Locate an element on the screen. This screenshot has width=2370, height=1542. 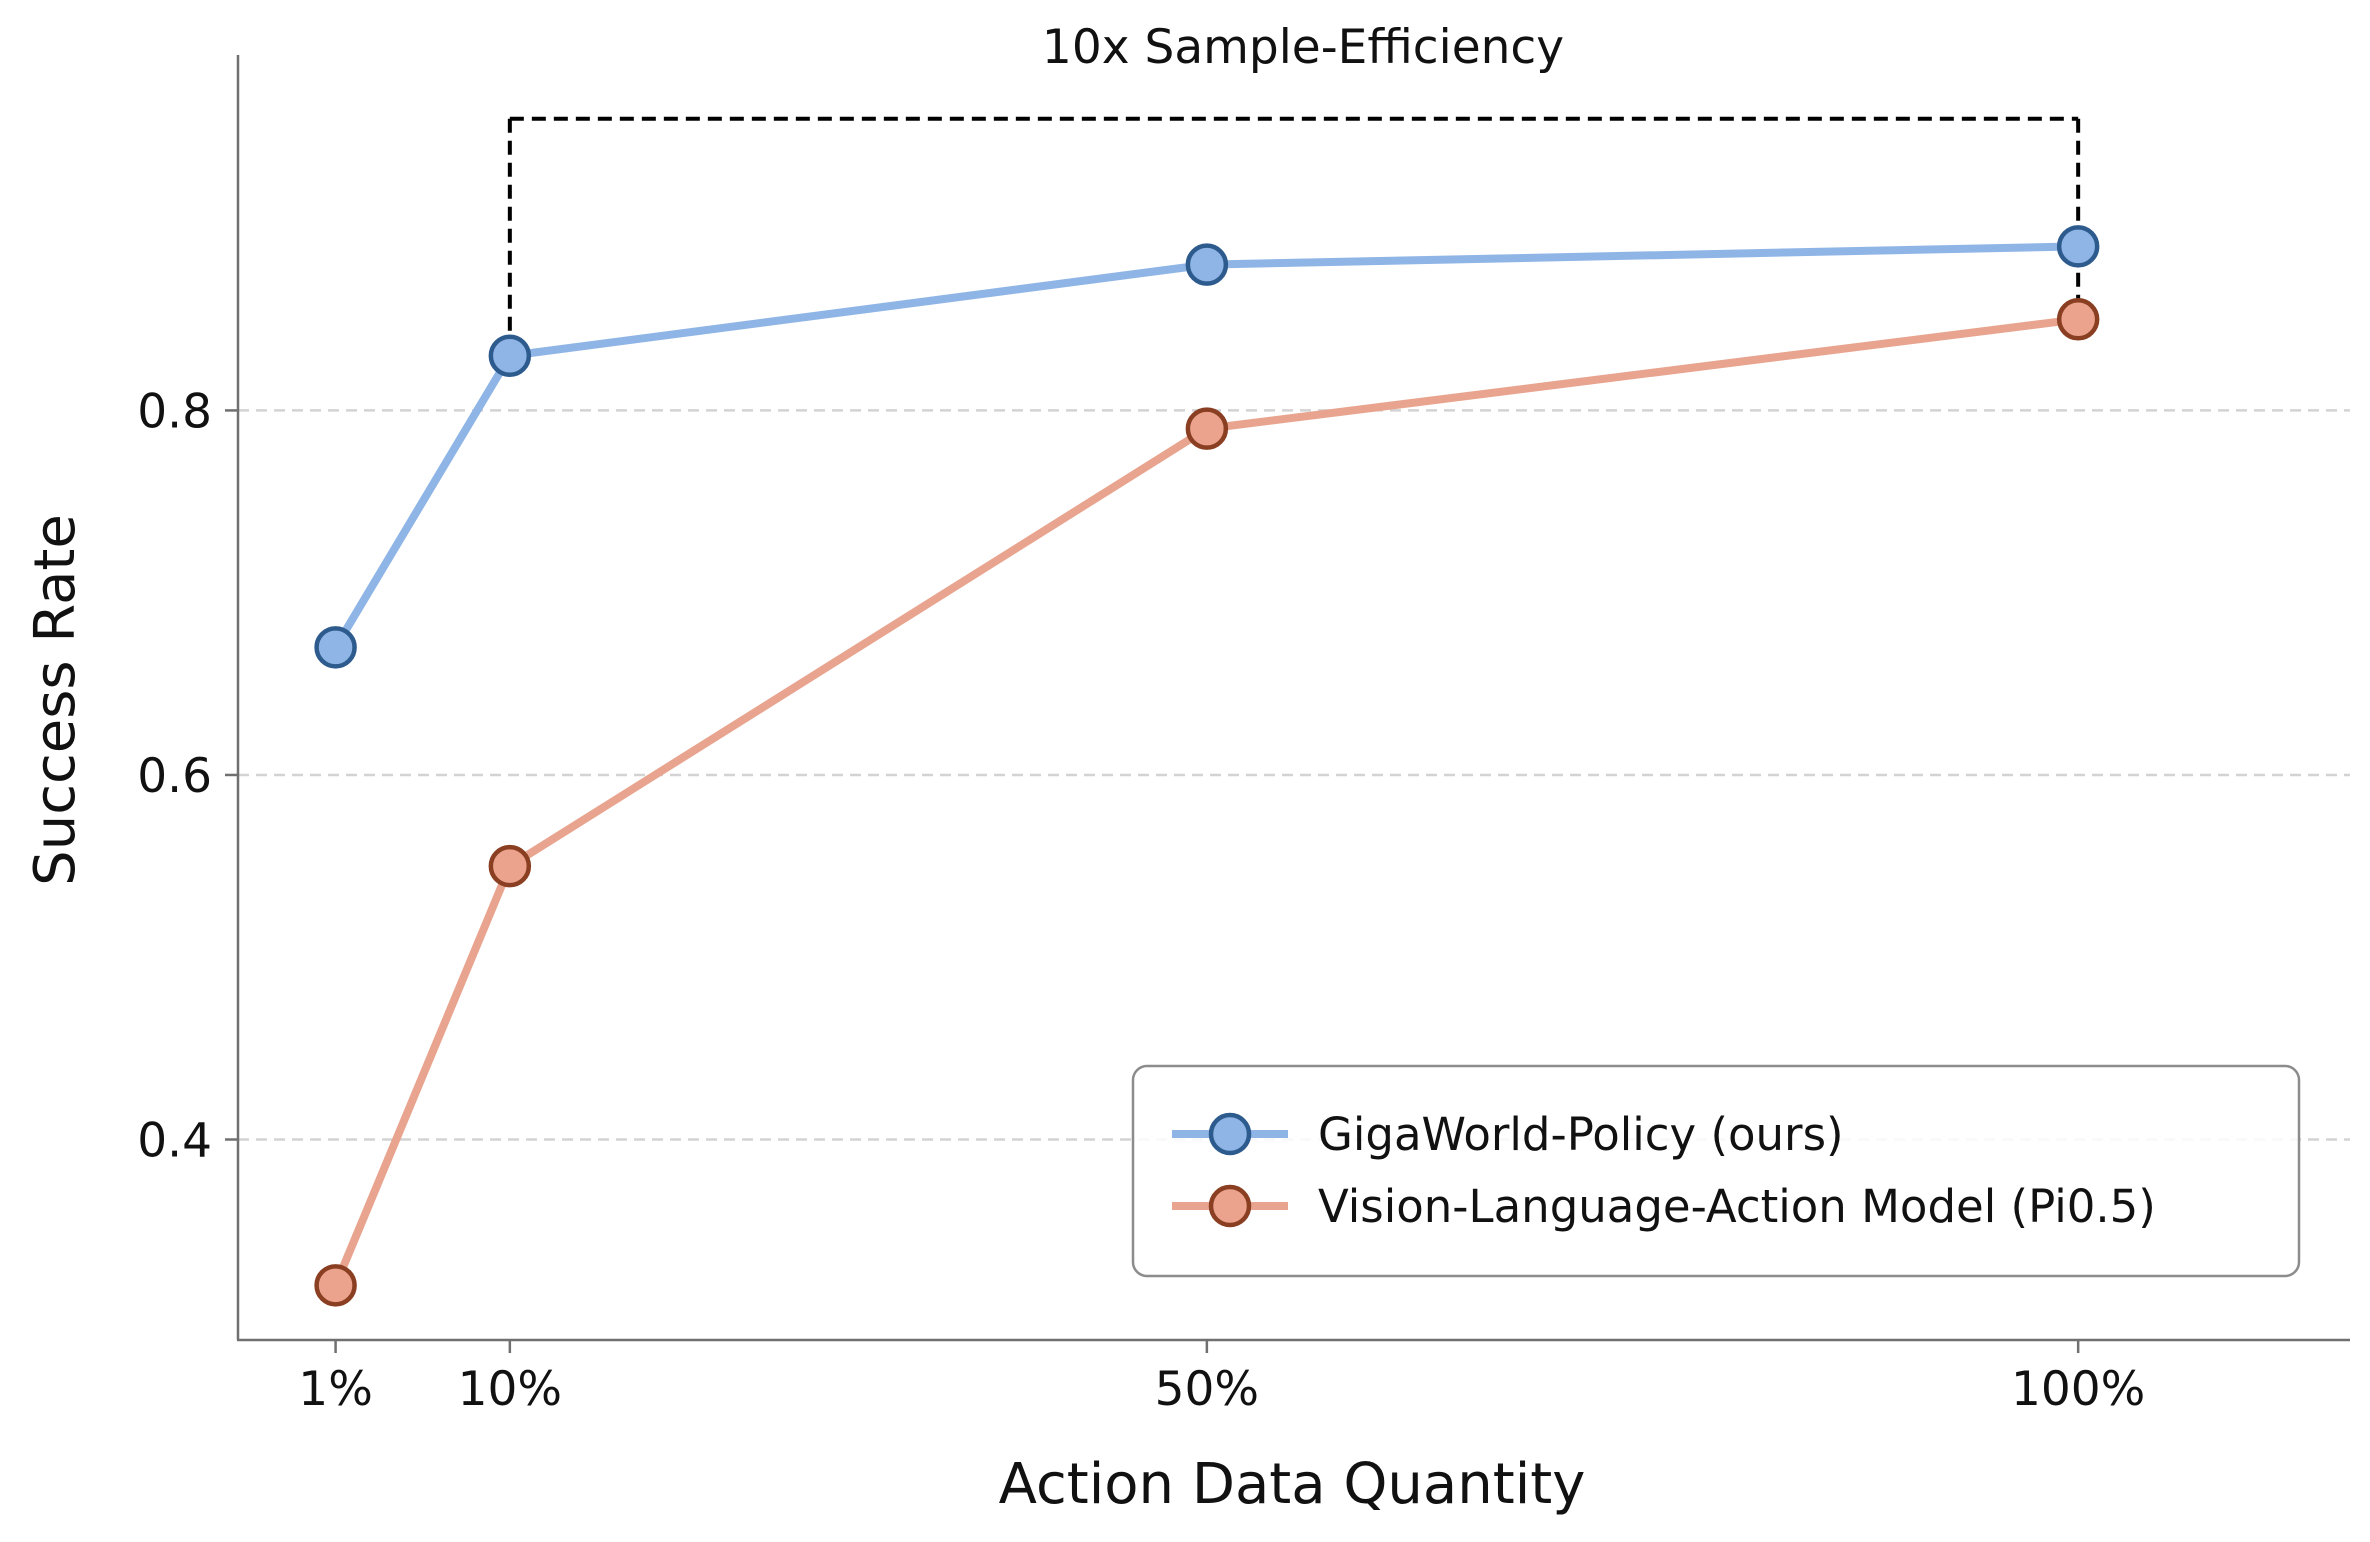
sample-efficiency-bracket is located at coordinates (1294, 236).